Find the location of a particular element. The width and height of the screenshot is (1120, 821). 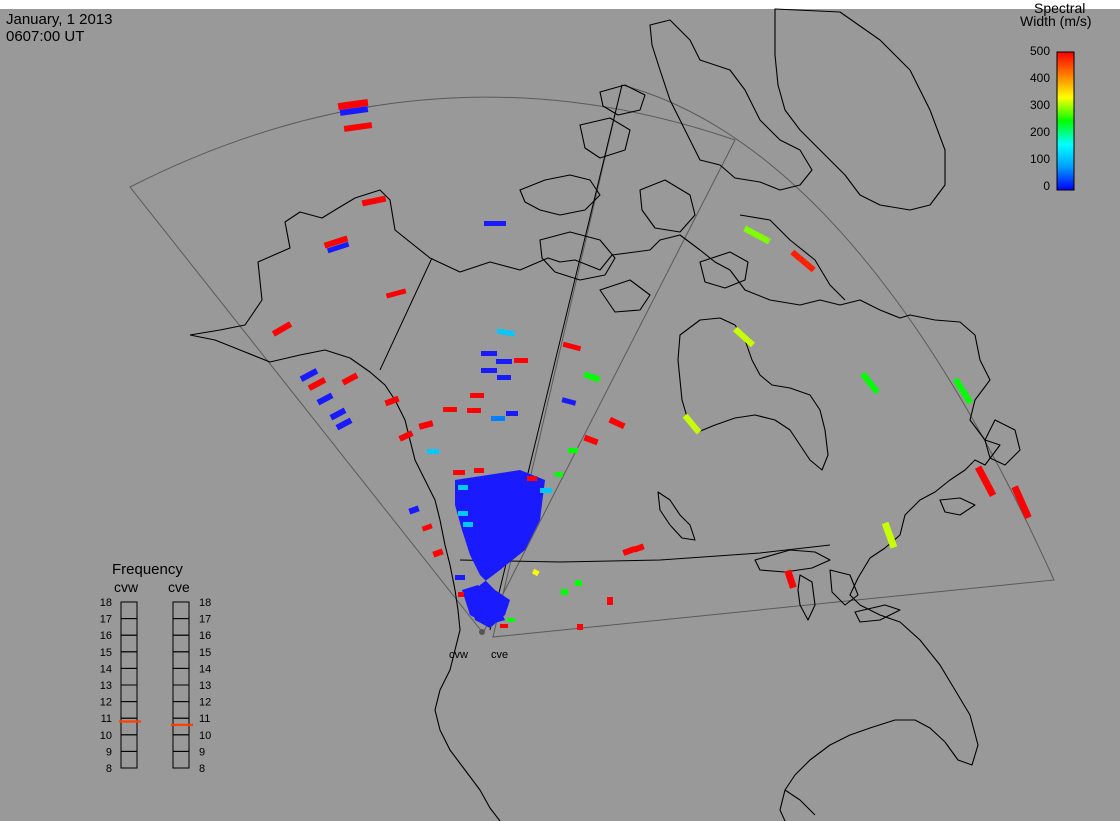

frequency-label-cvw: cvw is located at coordinates (126, 587).